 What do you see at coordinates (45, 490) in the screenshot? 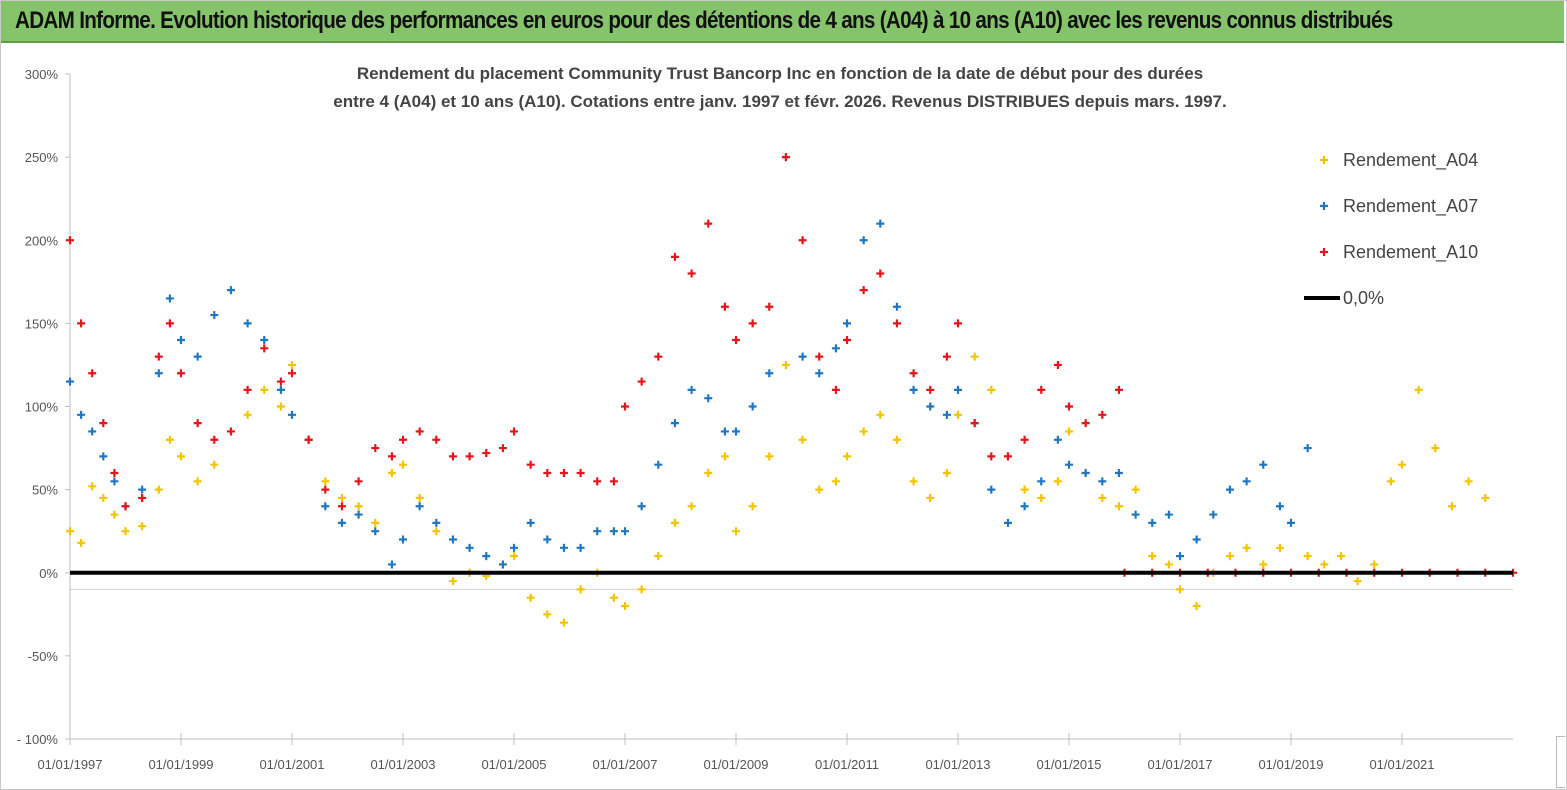
I see `y-tick-label: 50%` at bounding box center [45, 490].